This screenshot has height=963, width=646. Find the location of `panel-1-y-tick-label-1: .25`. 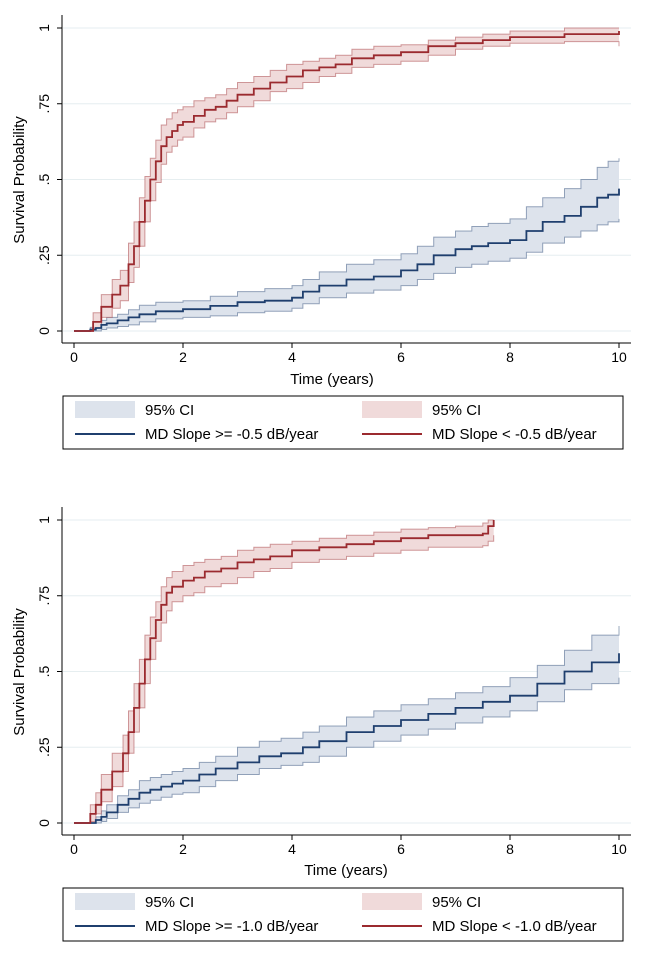

panel-1-y-tick-label-1: .25 is located at coordinates (44, 255).